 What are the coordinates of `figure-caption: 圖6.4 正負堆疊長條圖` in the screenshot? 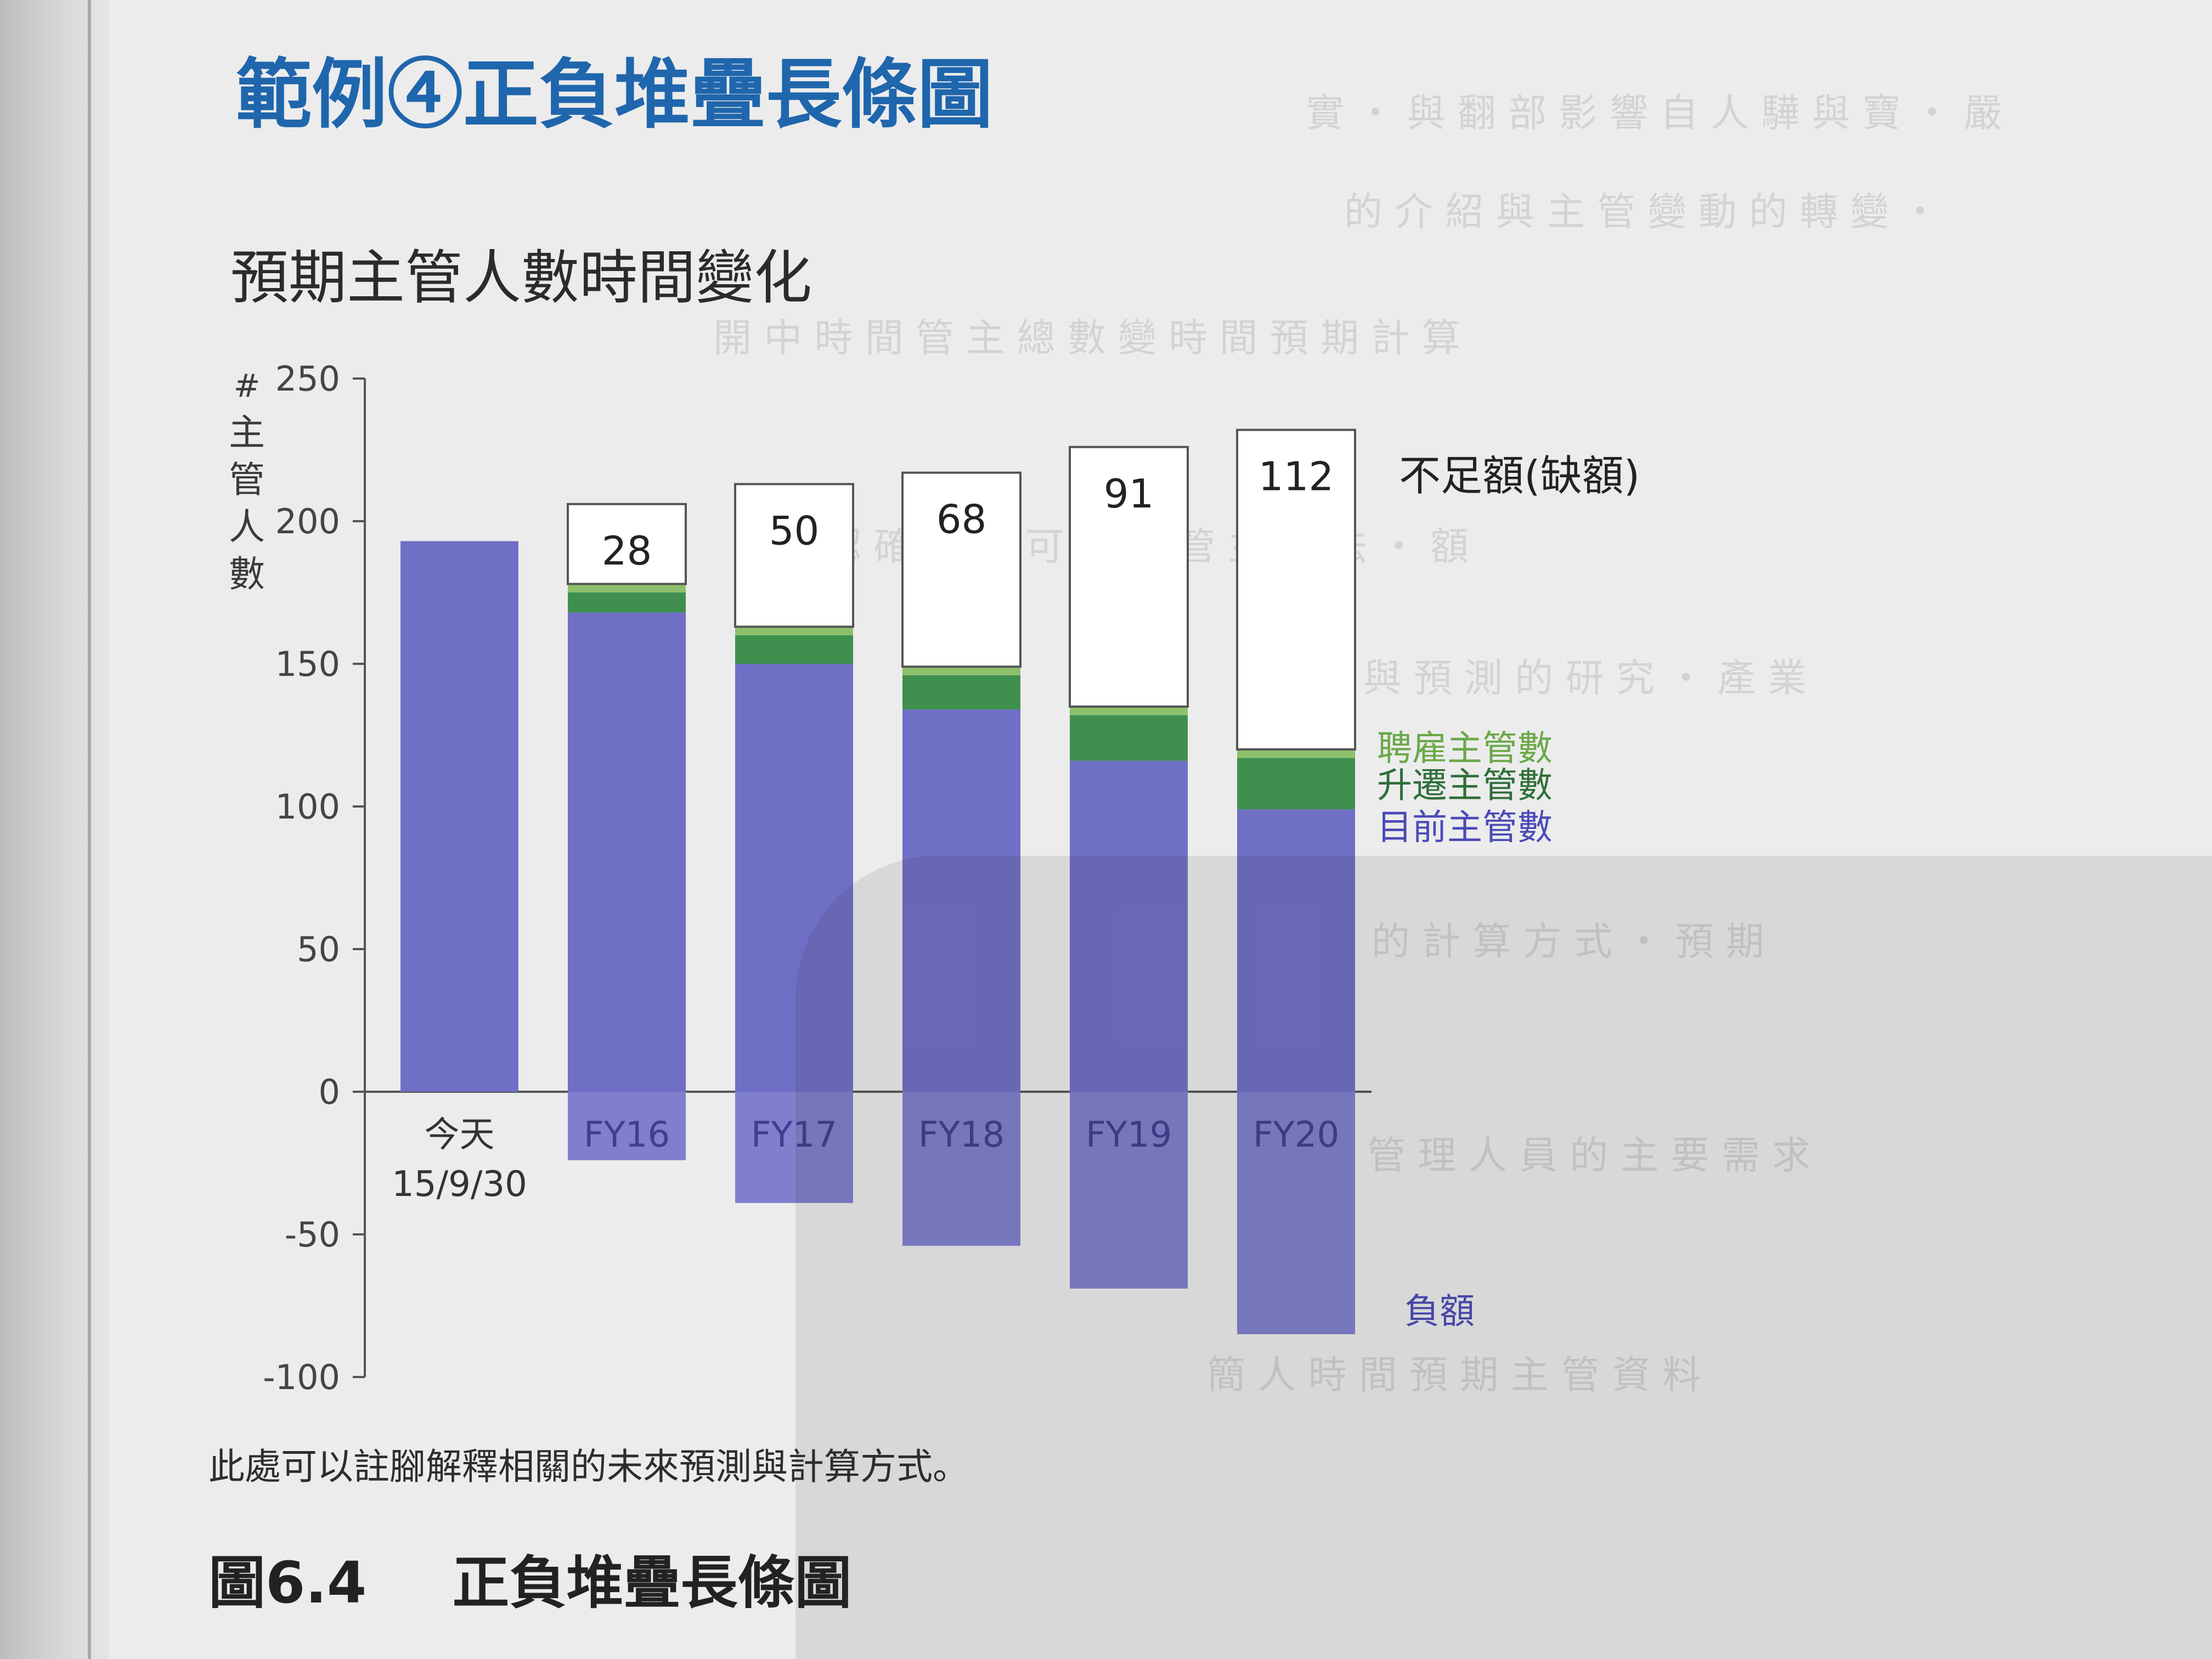 It's located at (529, 1578).